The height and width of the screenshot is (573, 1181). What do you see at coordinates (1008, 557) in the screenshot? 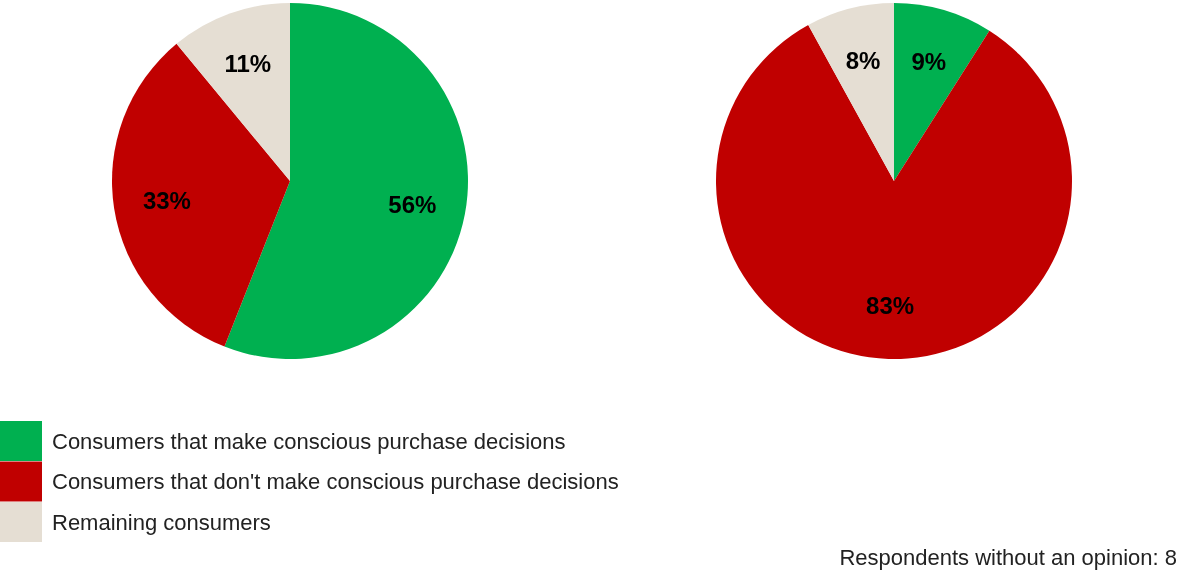
I see `text: Respondents without an opinion: 8` at bounding box center [1008, 557].